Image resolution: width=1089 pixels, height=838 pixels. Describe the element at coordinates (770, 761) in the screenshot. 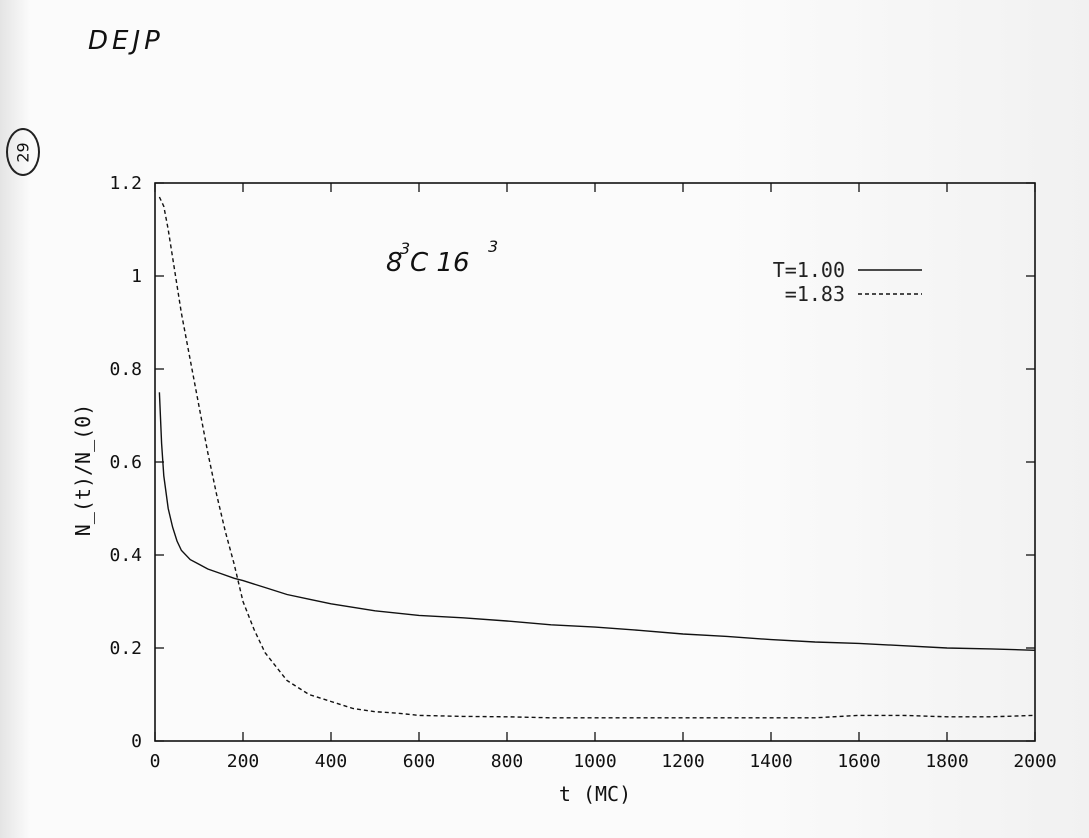

I see `x-tick-label: 1400` at that location.